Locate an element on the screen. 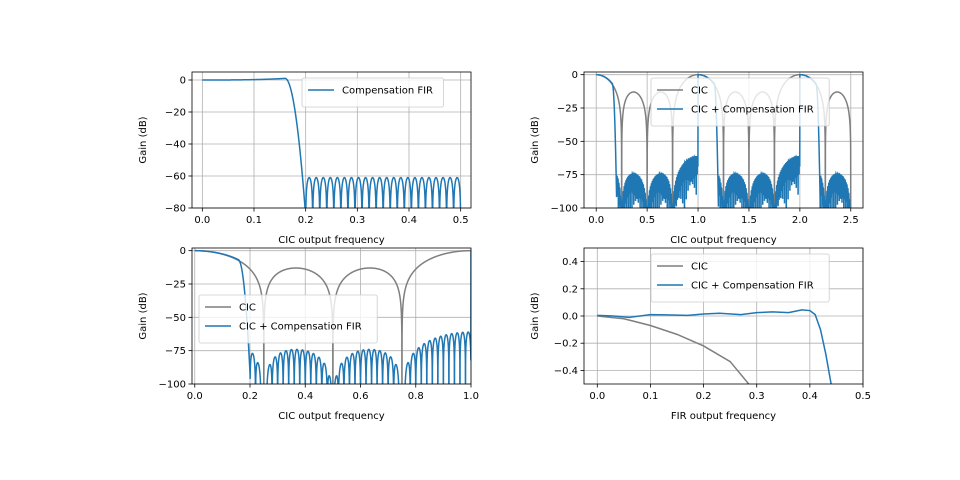 The height and width of the screenshot is (480, 960). x-tick-label: 0.6 is located at coordinates (361, 396).